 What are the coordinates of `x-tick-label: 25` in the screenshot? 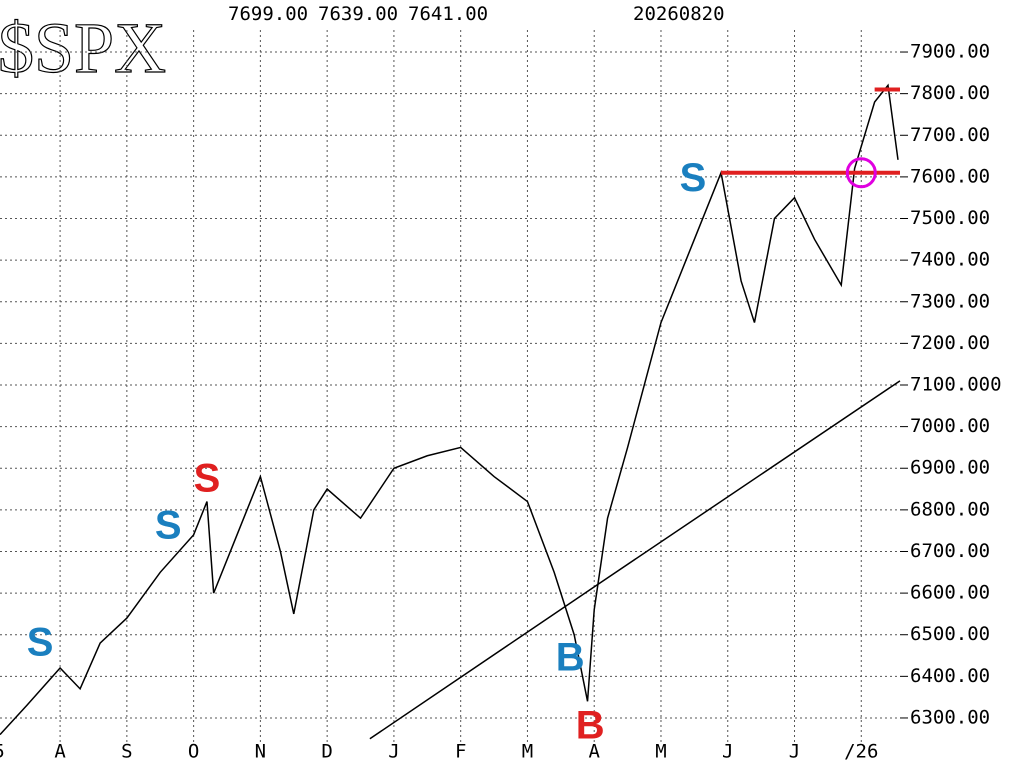 It's located at (2, 752).